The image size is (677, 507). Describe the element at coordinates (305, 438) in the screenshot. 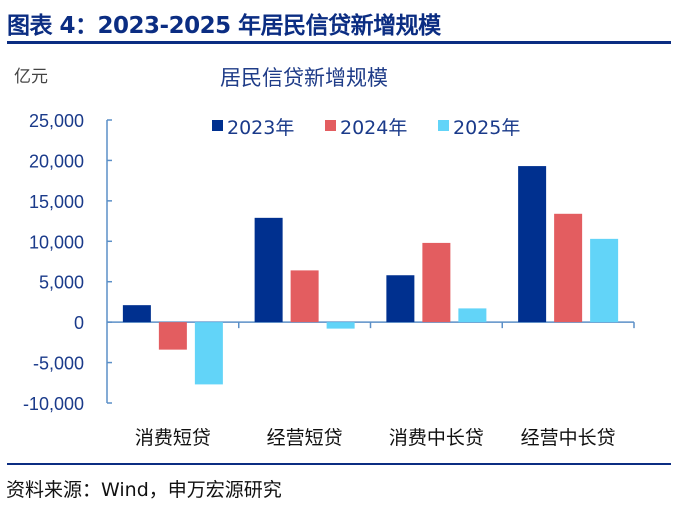

I see `x-tick-label: 经营短贷` at that location.